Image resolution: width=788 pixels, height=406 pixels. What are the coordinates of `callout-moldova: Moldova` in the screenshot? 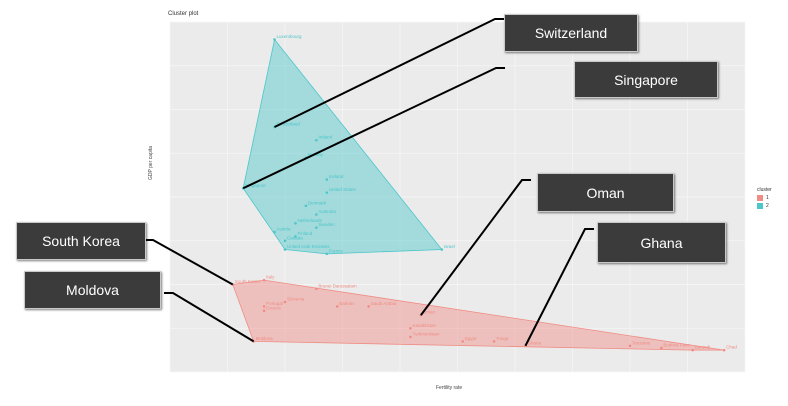 It's located at (92, 290).